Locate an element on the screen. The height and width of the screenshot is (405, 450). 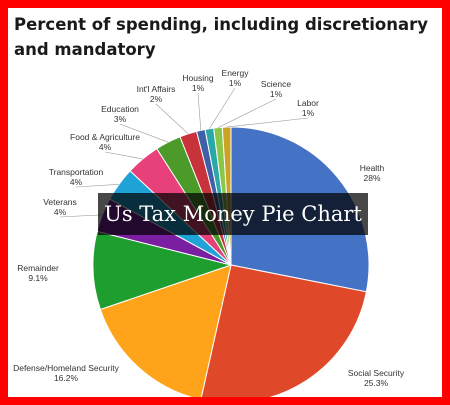
slice-label: Remainder 9.1% is located at coordinates (38, 273).